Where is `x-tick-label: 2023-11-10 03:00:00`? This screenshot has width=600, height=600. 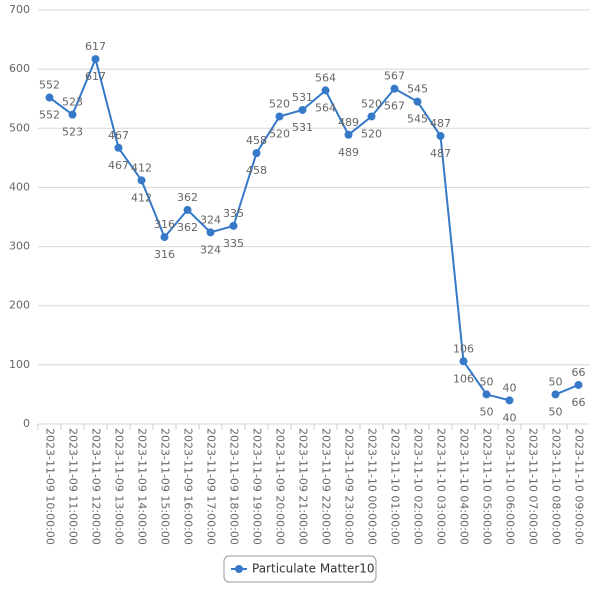
x-tick-label: 2023-11-10 03:00:00 is located at coordinates (441, 486).